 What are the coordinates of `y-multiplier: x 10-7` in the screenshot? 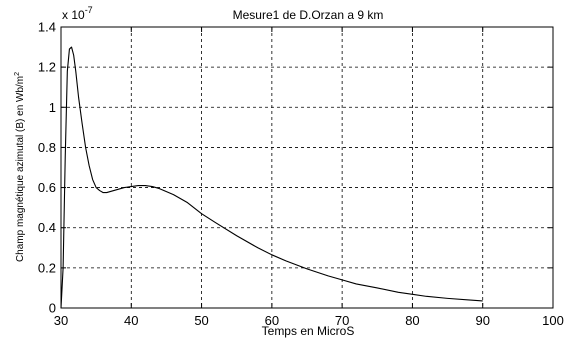 It's located at (77, 13).